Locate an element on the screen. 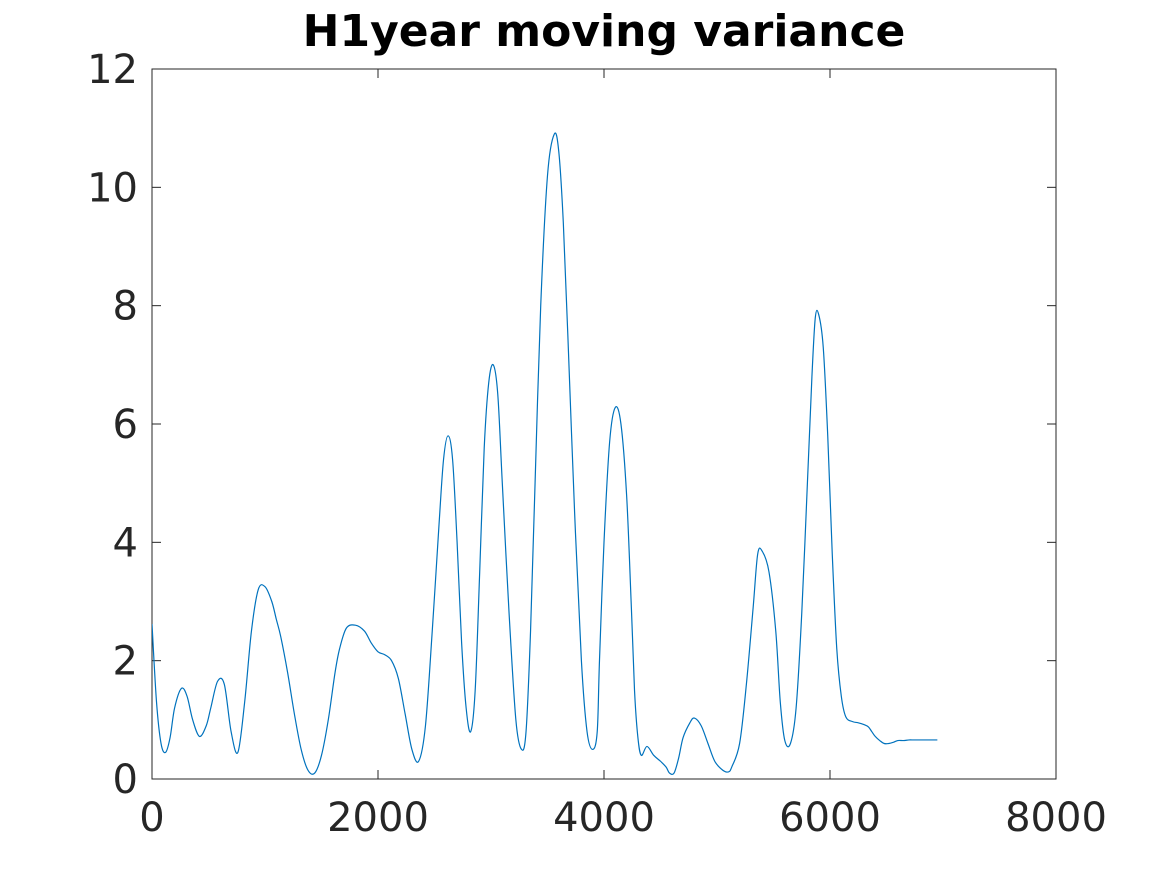  y-tick-label: 2 is located at coordinates (125, 662).